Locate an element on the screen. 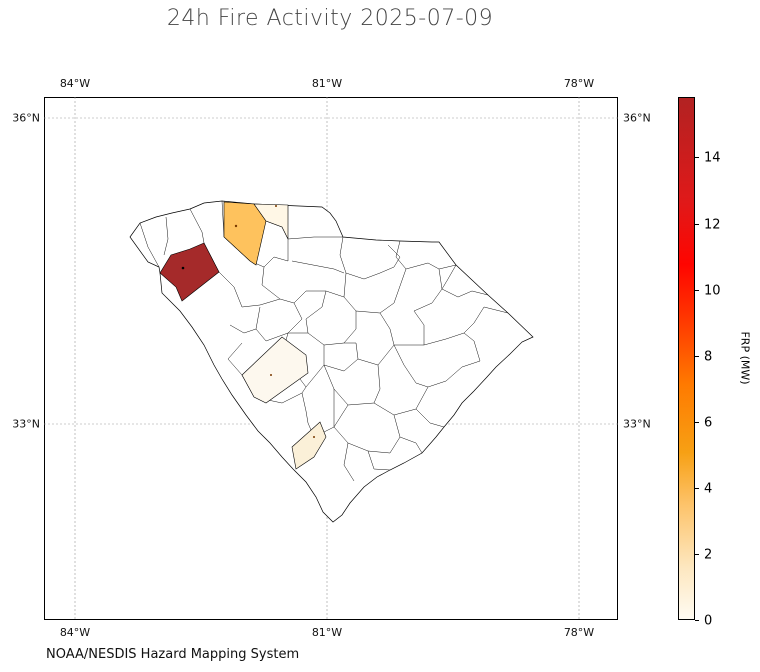 This screenshot has width=760, height=672. lon-label-top-78w: 78°W is located at coordinates (579, 83).